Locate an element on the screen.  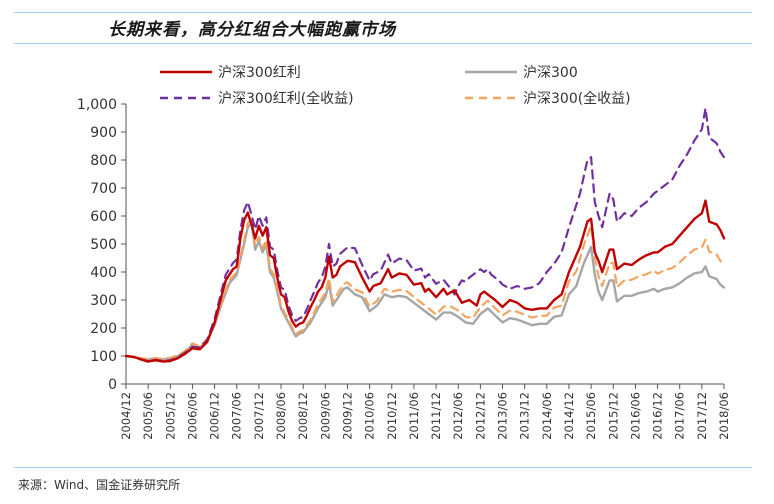
x-tick-label: 2015/06 is located at coordinates (591, 416).